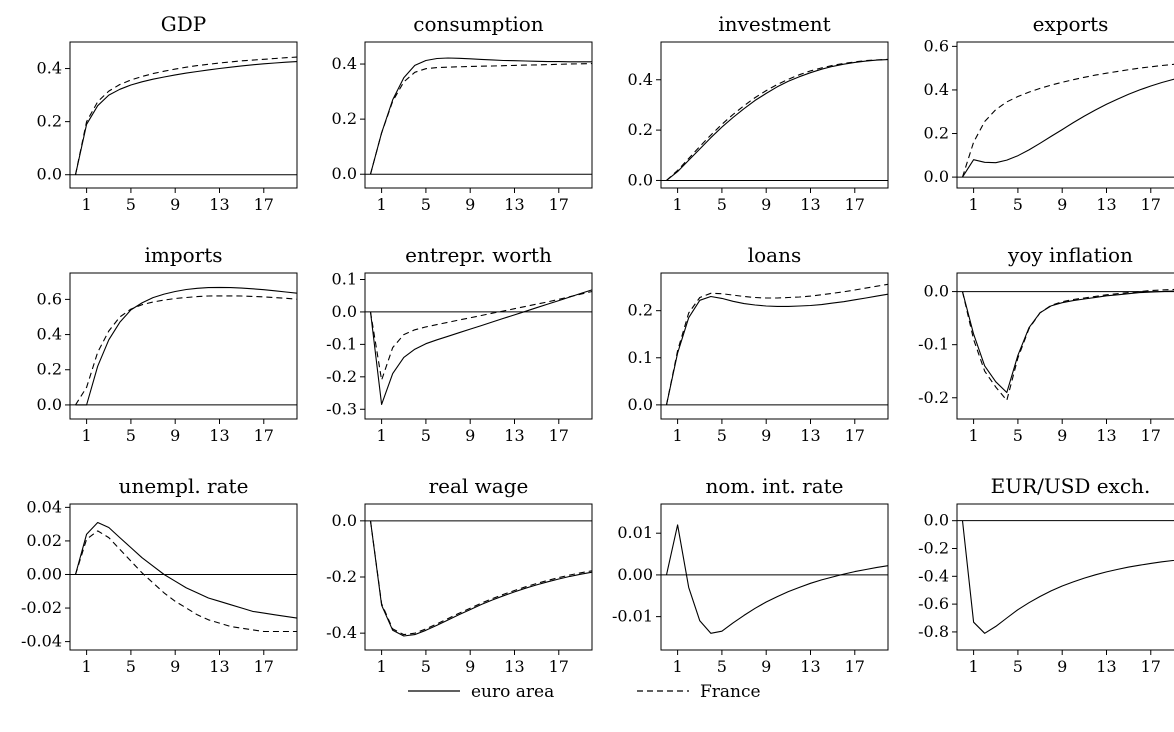  I want to click on panel-title-unempl-rate: unempl. rate, so click(184, 486).